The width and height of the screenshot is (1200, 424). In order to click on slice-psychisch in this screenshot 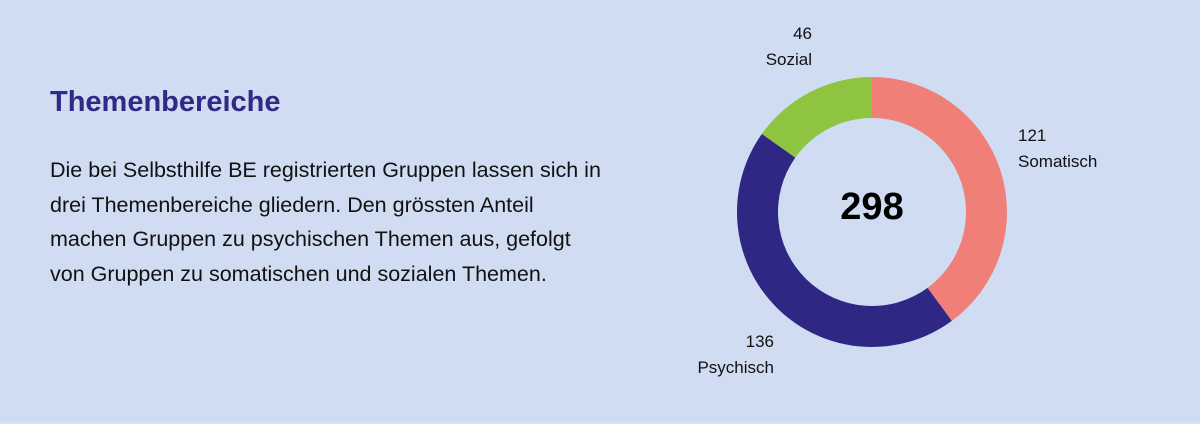, I will do `click(844, 240)`.